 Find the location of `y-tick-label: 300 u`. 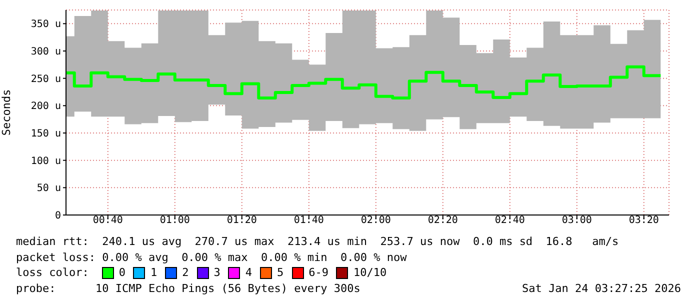

y-tick-label: 300 u is located at coordinates (45, 52).